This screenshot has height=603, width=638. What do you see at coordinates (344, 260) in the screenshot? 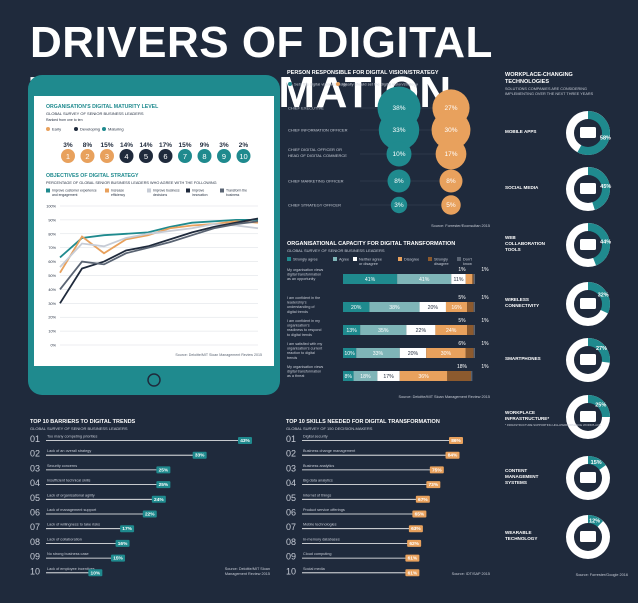
I see `capacity-legend-label: Agree` at bounding box center [344, 260].